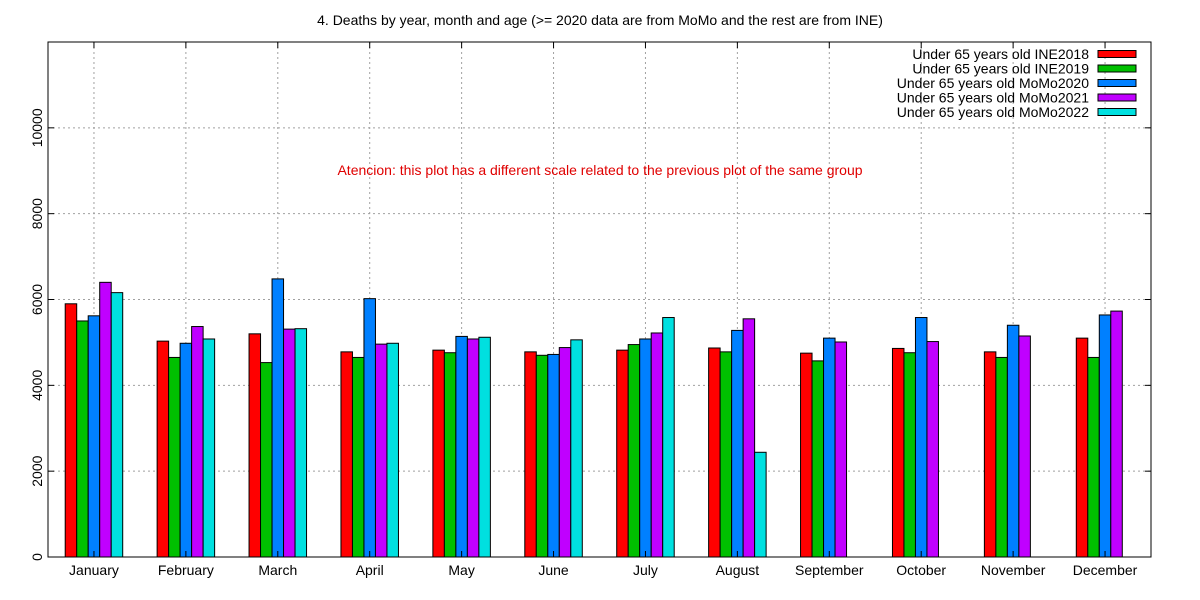  Describe the element at coordinates (461, 570) in the screenshot. I see `x-tick-label: May` at that location.